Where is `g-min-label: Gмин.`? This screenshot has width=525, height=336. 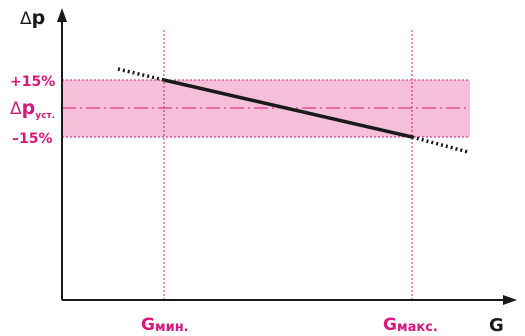 g-min-label: Gмин. is located at coordinates (165, 325).